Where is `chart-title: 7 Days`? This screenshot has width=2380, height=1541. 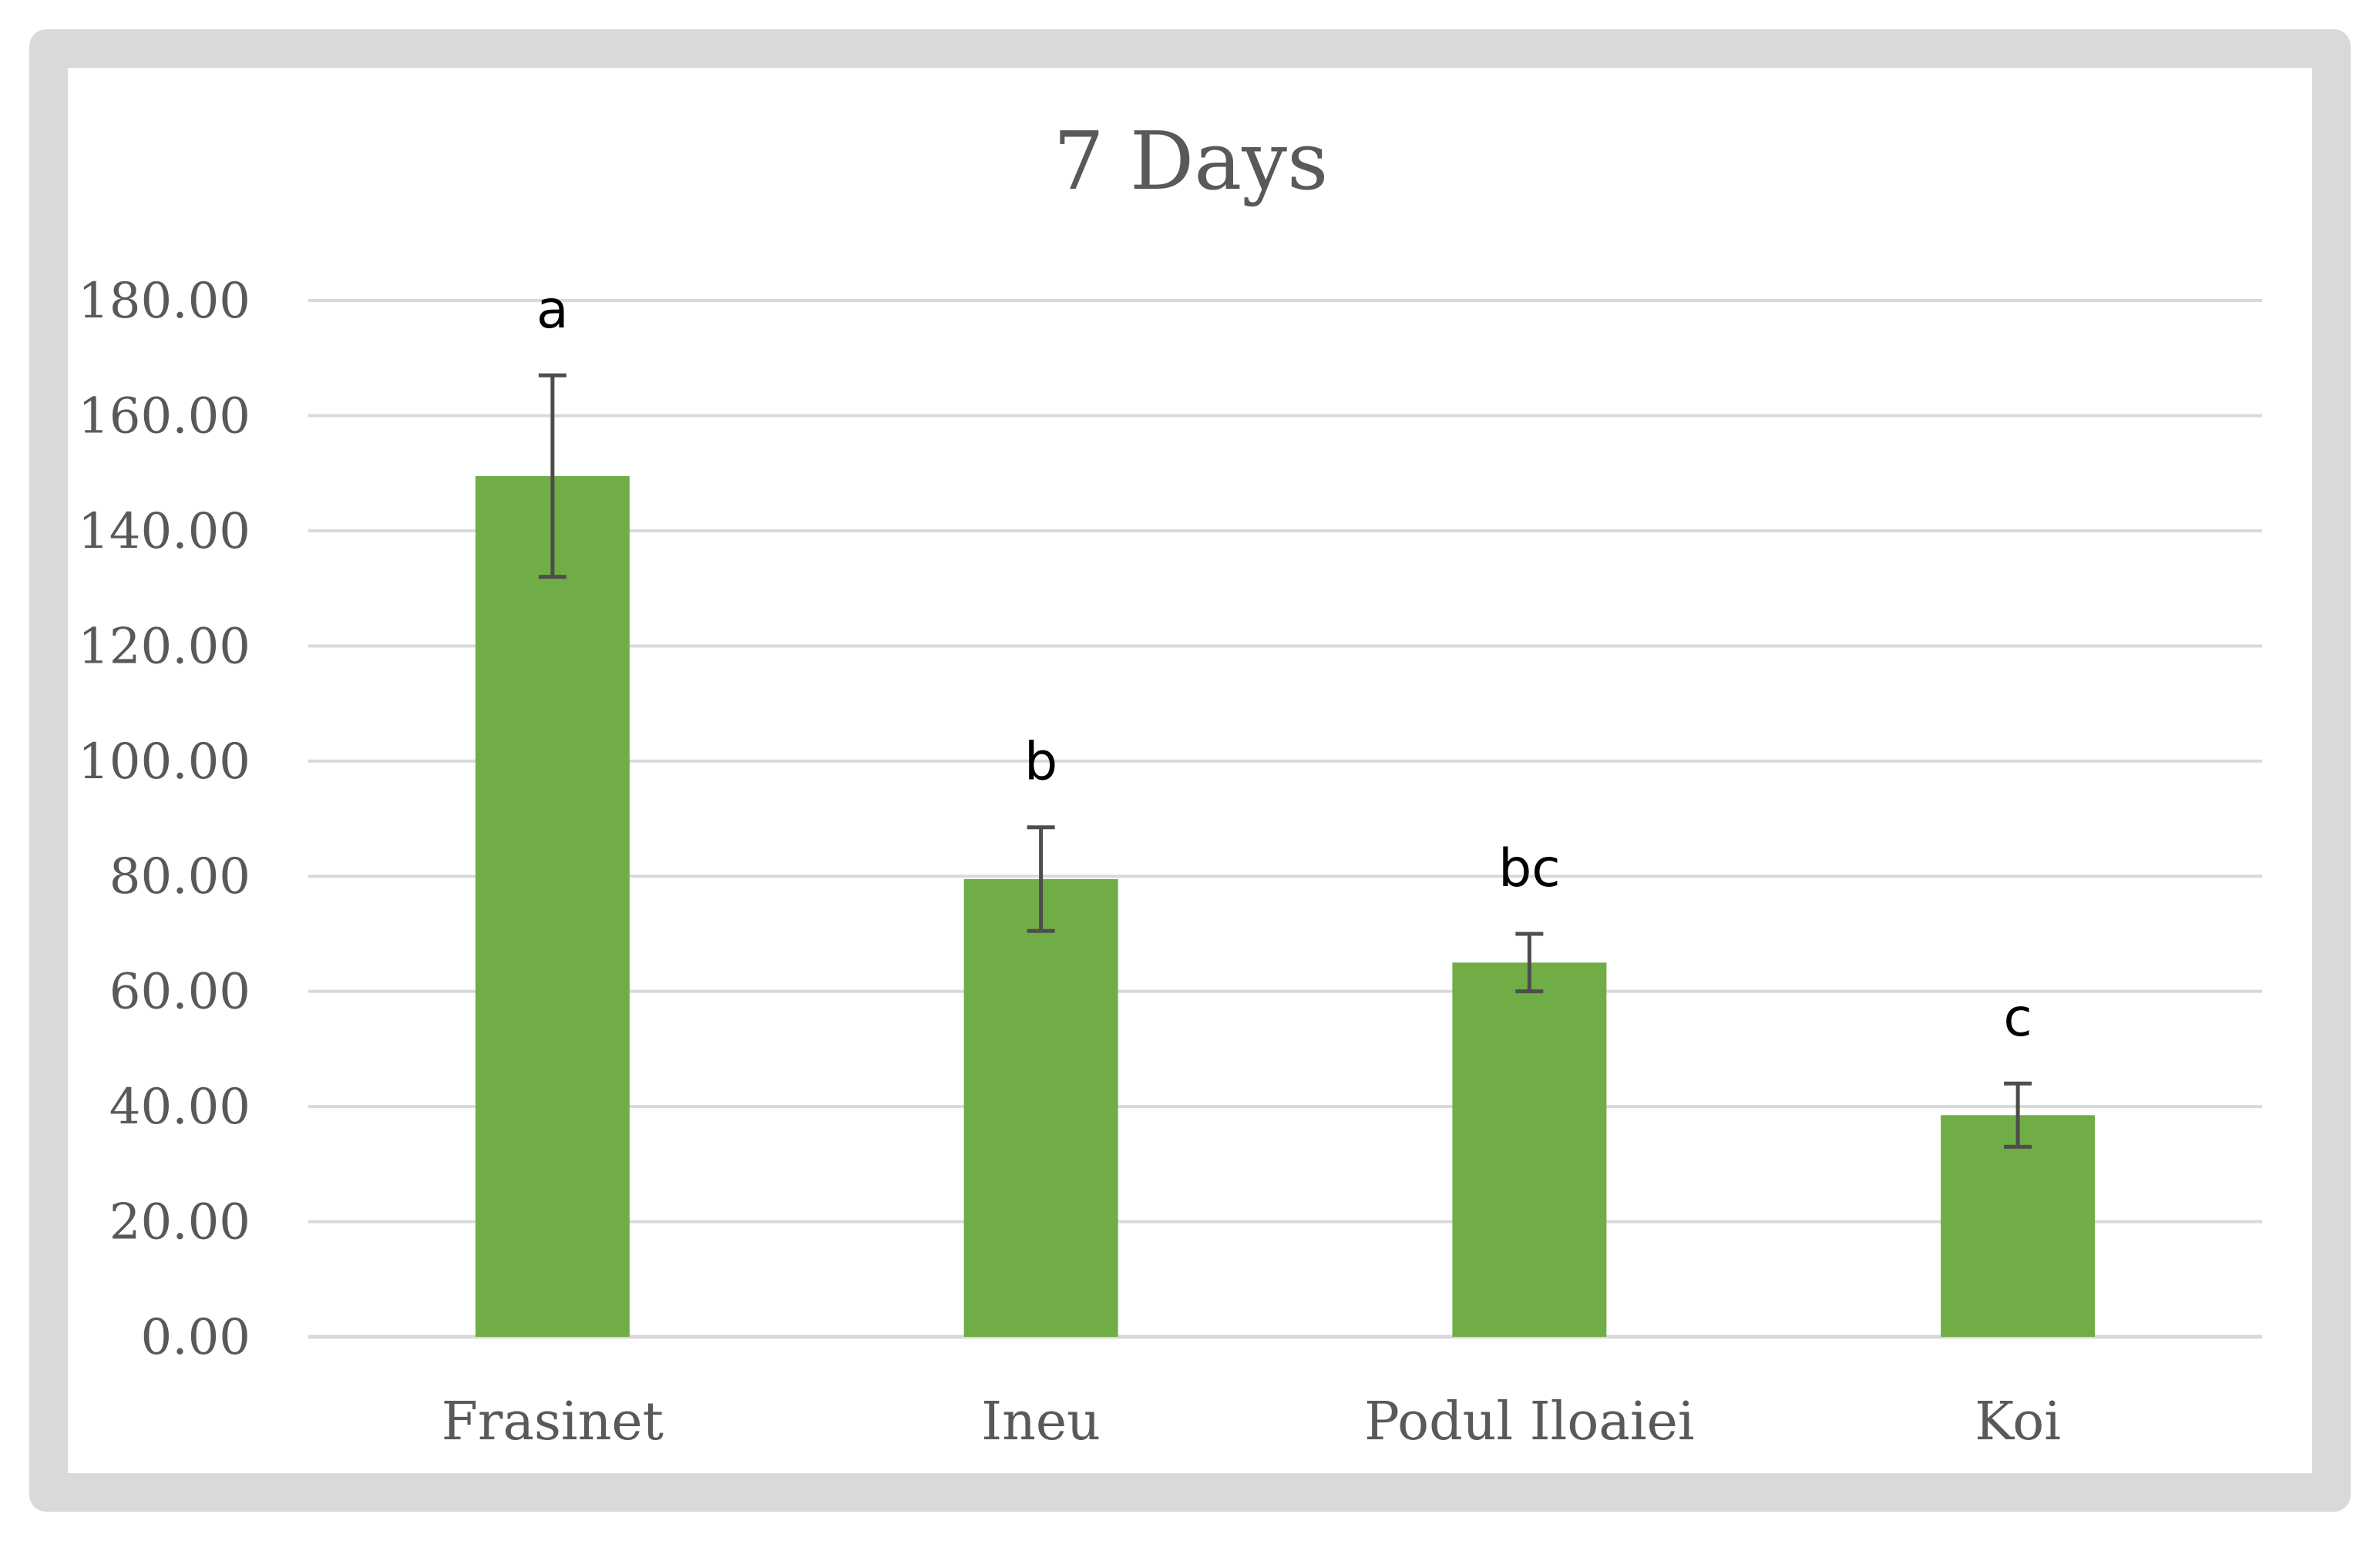 chart-title: 7 Days is located at coordinates (1191, 161).